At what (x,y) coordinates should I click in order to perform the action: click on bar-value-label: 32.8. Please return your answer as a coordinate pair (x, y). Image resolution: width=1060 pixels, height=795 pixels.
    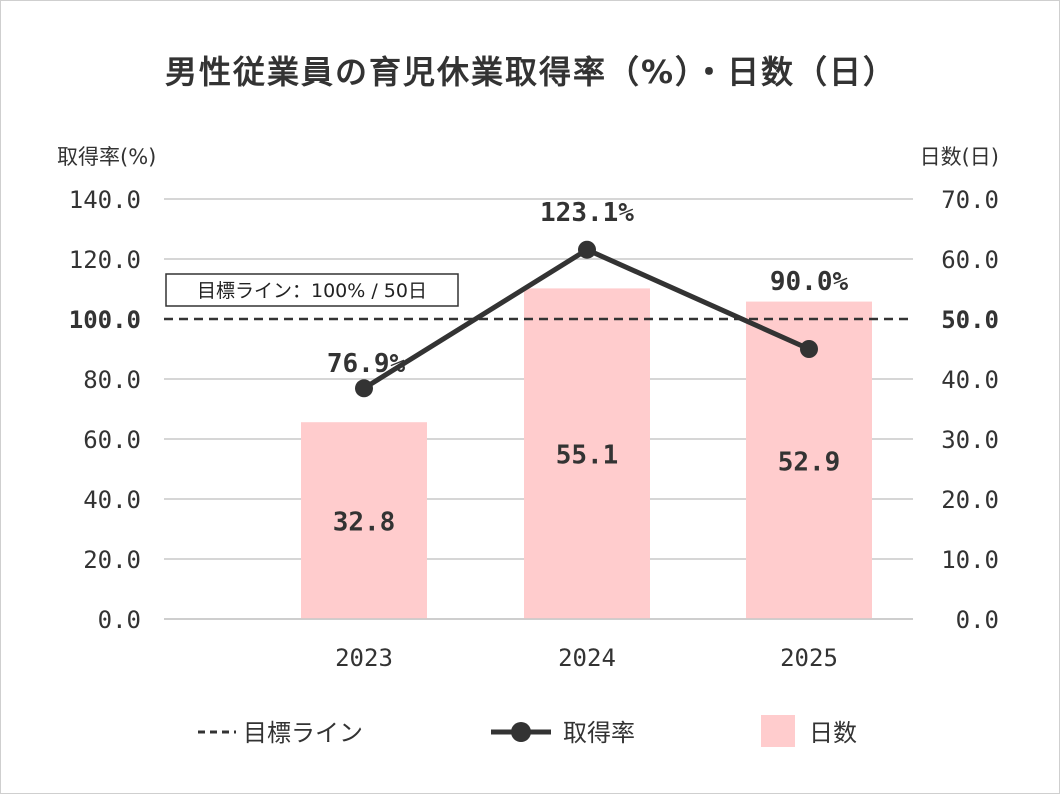
    Looking at the image, I should click on (364, 523).